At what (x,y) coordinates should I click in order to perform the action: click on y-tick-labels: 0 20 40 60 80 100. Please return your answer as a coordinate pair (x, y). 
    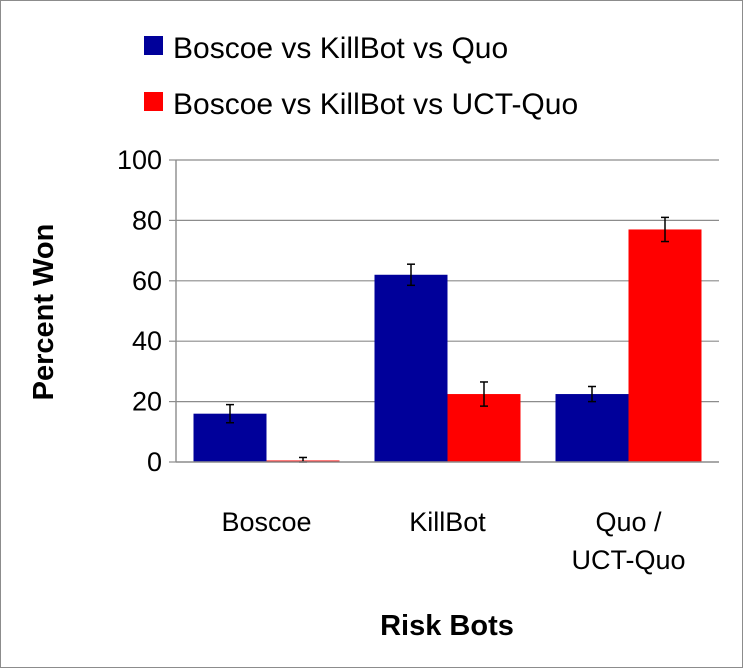
    Looking at the image, I should click on (139, 311).